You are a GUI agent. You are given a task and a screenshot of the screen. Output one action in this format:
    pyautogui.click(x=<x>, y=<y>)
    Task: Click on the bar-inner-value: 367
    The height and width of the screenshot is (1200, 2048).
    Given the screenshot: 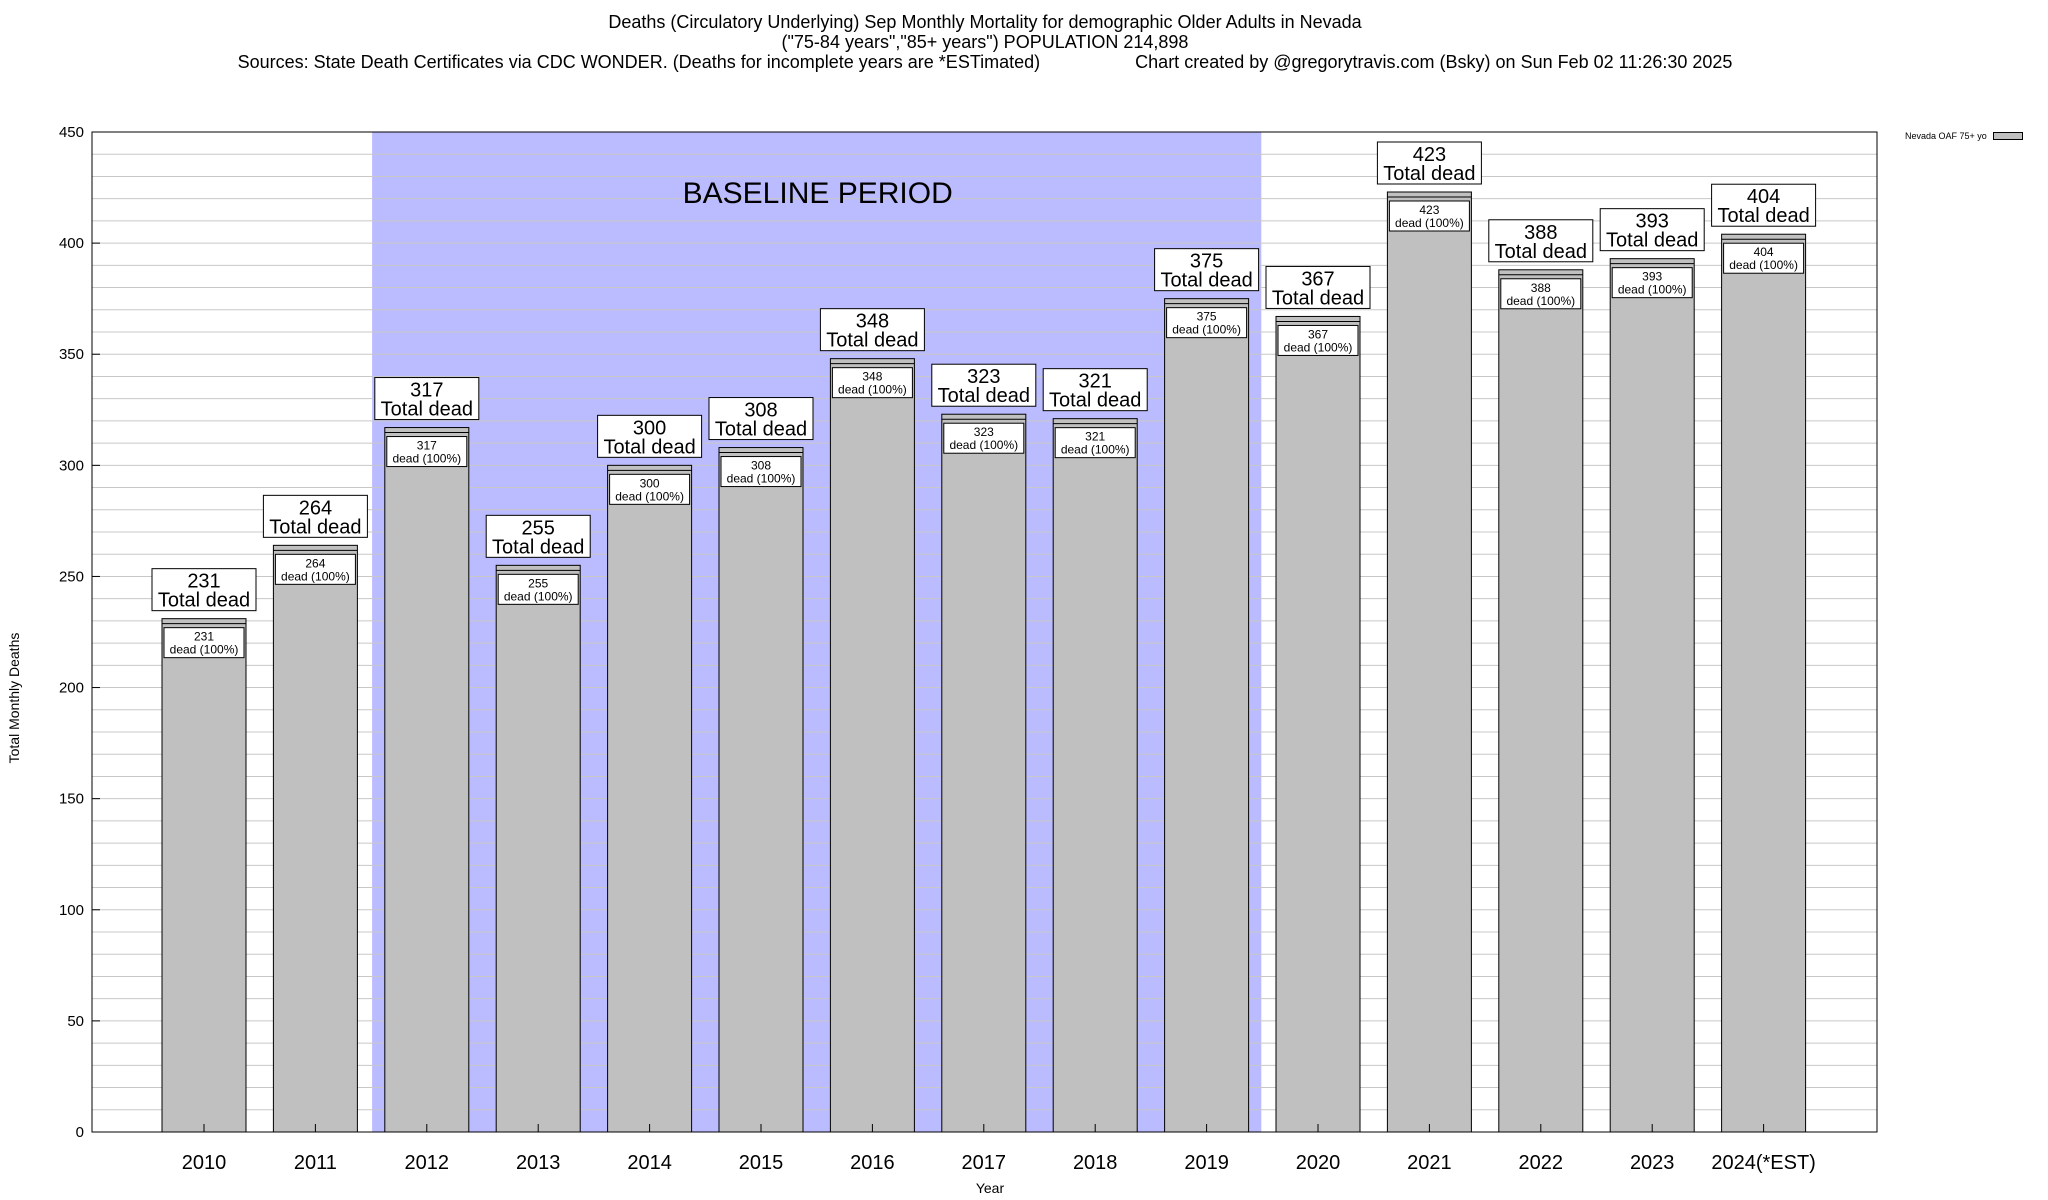 What is the action you would take?
    pyautogui.click(x=1318, y=334)
    